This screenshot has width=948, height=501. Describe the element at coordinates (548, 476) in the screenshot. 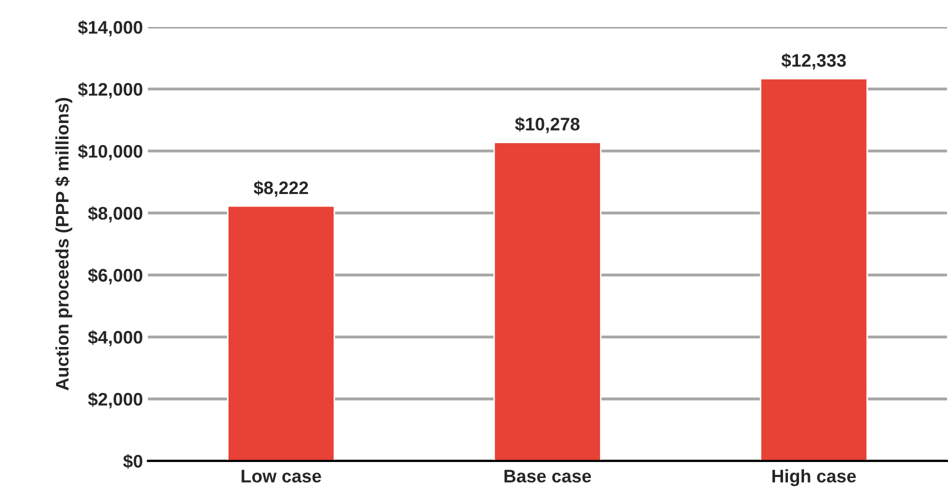

I see `x-tick-label: Base case` at that location.